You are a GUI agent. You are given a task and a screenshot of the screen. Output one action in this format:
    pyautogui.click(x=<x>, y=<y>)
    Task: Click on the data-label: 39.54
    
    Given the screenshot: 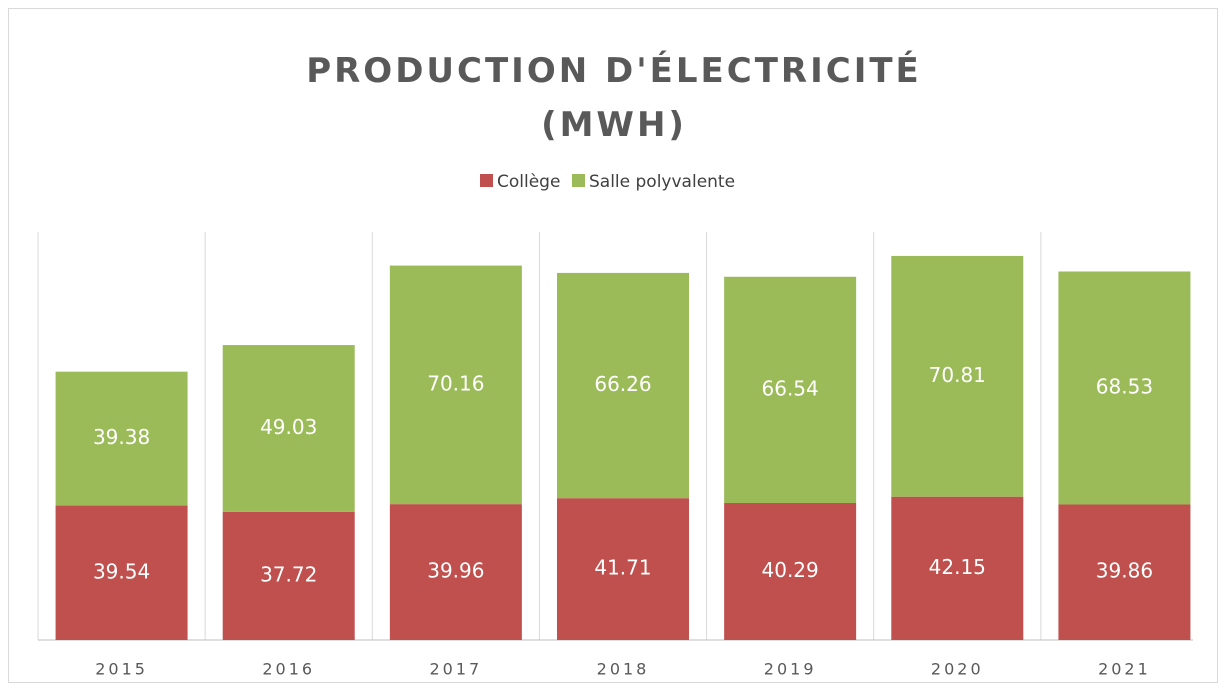 What is the action you would take?
    pyautogui.click(x=121, y=571)
    